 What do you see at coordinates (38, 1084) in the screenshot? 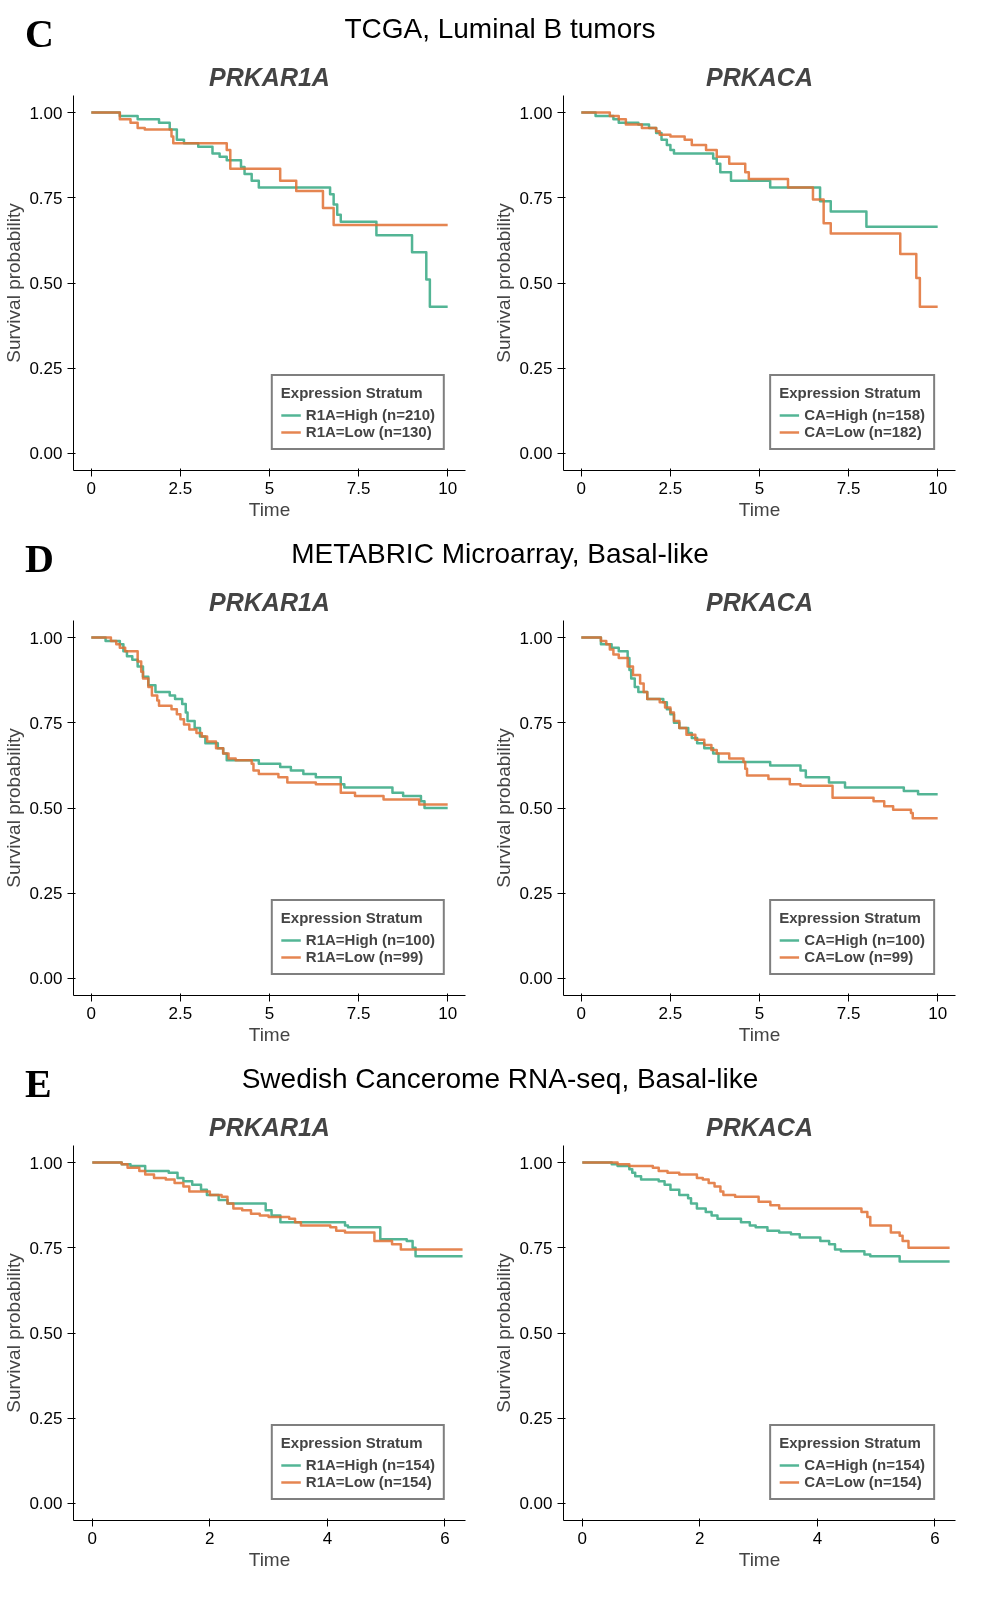
I see `text: E` at bounding box center [38, 1084].